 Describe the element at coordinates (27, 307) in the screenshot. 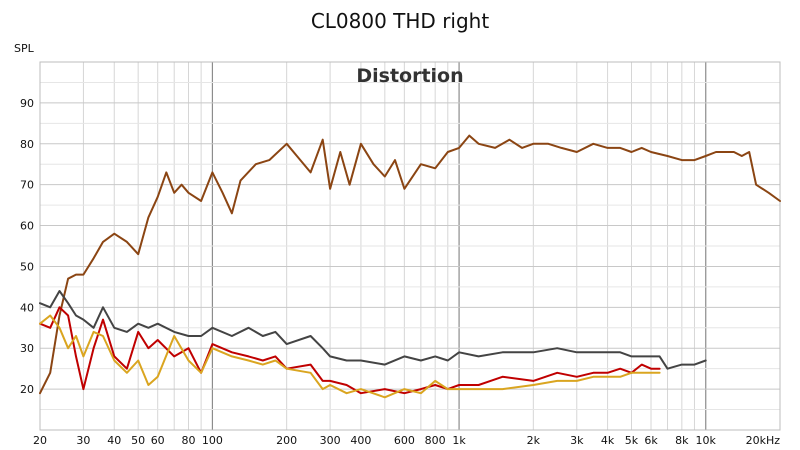

I see `y-tick-label: 40` at that location.